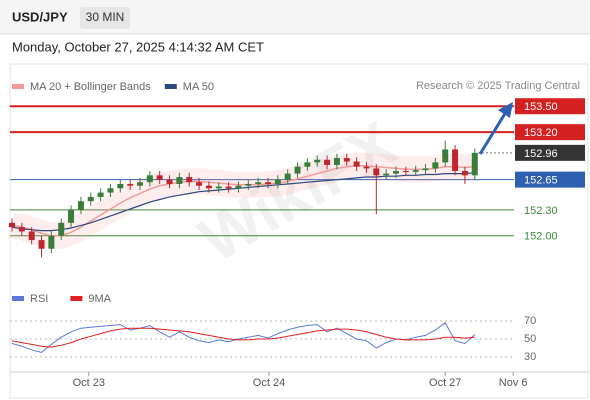  Describe the element at coordinates (498, 86) in the screenshot. I see `source: Research © 2025 Trading Central` at that location.